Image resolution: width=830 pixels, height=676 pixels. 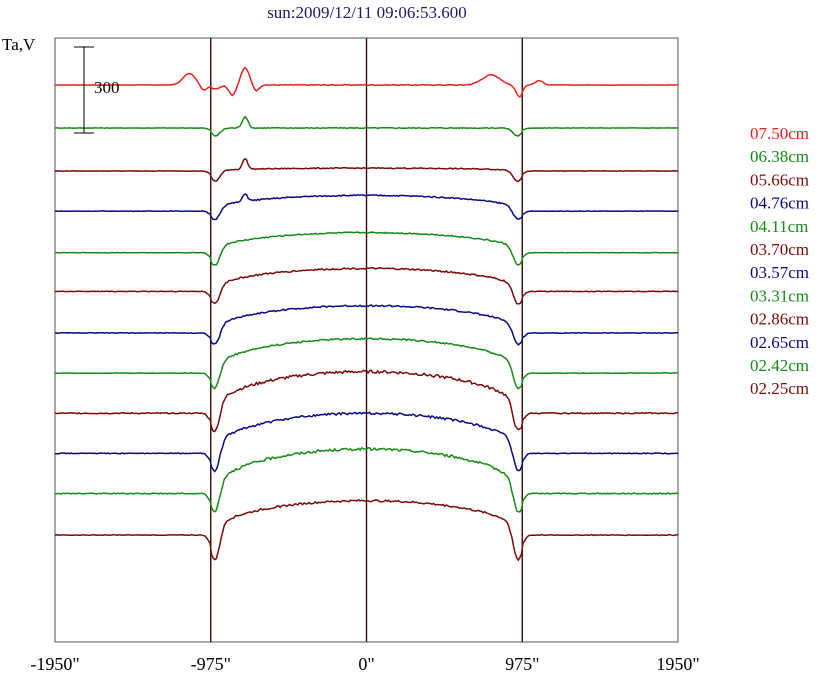 I want to click on x-tick-label: -975", so click(x=211, y=664).